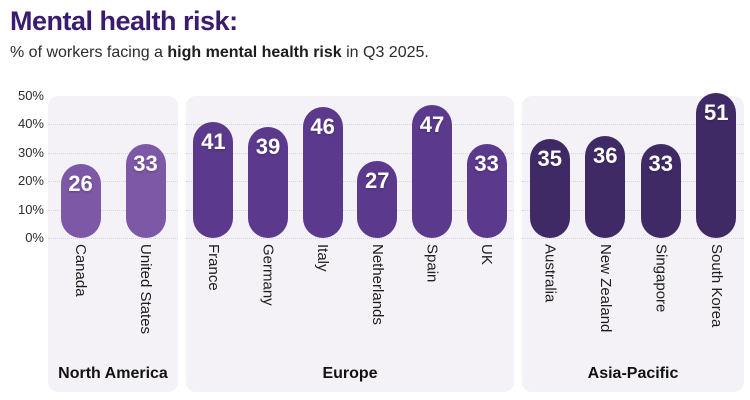 This screenshot has width=750, height=400. What do you see at coordinates (124, 21) in the screenshot?
I see `page-title: Mental health risk:` at bounding box center [124, 21].